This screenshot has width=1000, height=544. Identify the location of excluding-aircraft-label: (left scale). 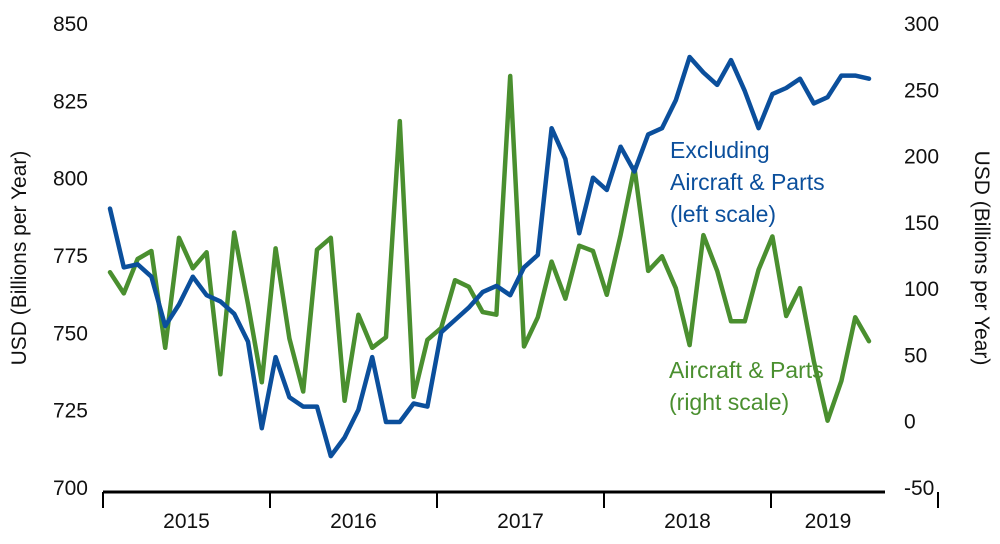
(723, 214).